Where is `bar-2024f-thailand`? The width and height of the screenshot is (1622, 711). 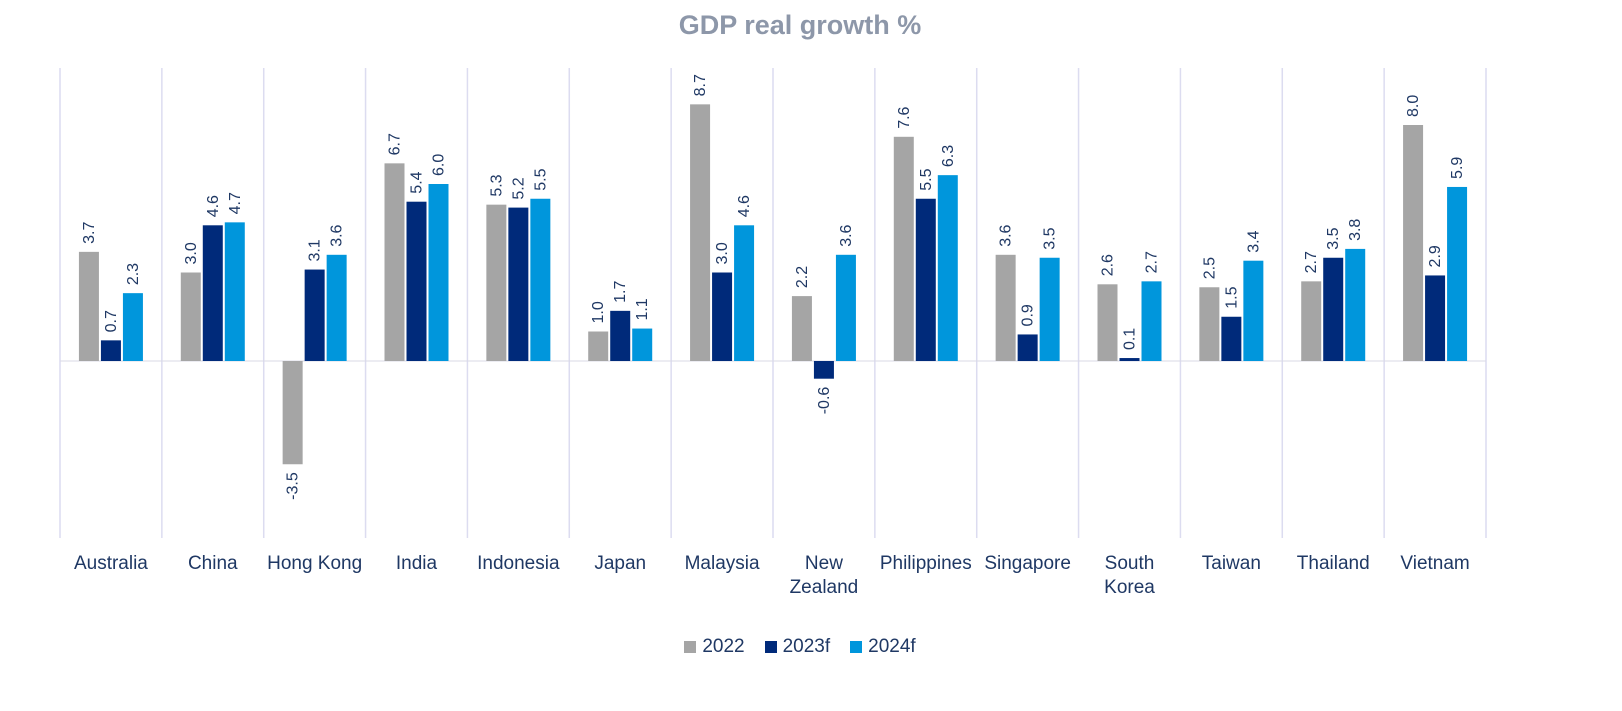 bar-2024f-thailand is located at coordinates (1355, 304).